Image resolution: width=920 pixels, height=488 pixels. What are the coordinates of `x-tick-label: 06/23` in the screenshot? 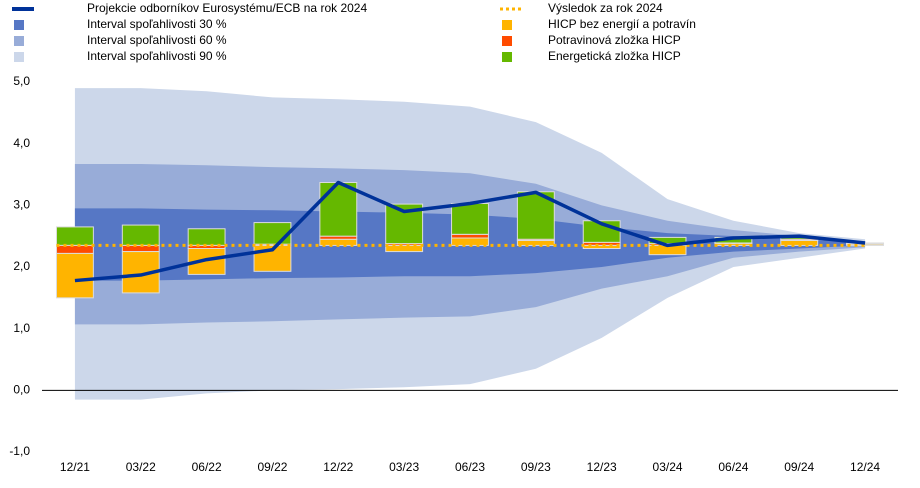 It's located at (470, 467).